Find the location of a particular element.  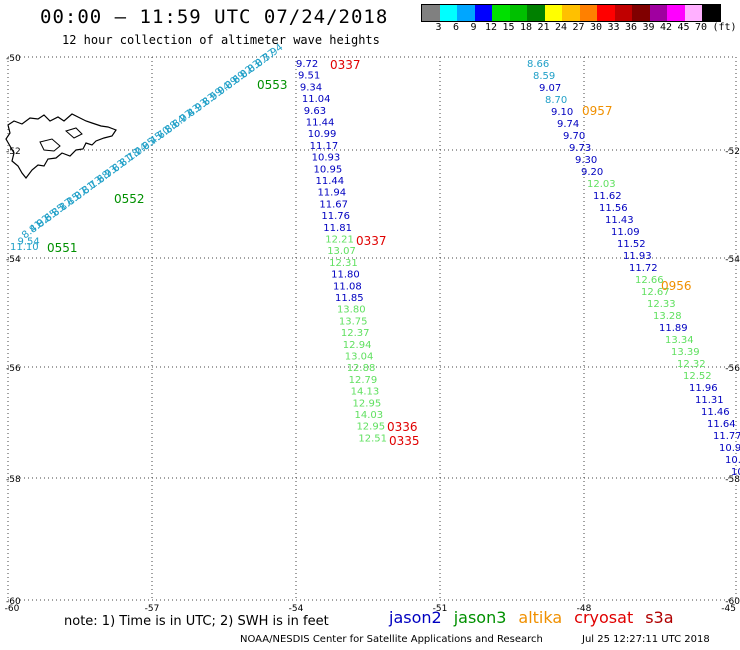

swh-value: 9.63 is located at coordinates (315, 111).